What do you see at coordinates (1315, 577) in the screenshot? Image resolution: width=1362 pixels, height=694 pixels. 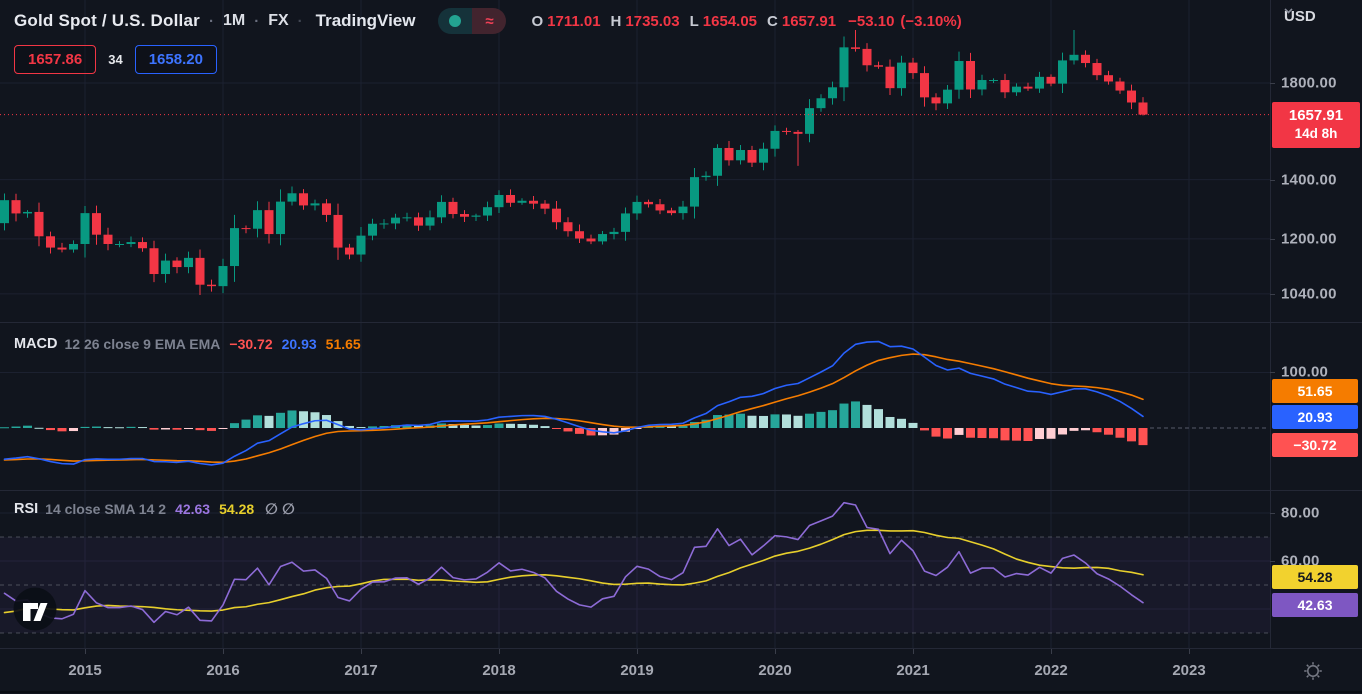 I see `indicator-value-label: 54.28` at bounding box center [1315, 577].